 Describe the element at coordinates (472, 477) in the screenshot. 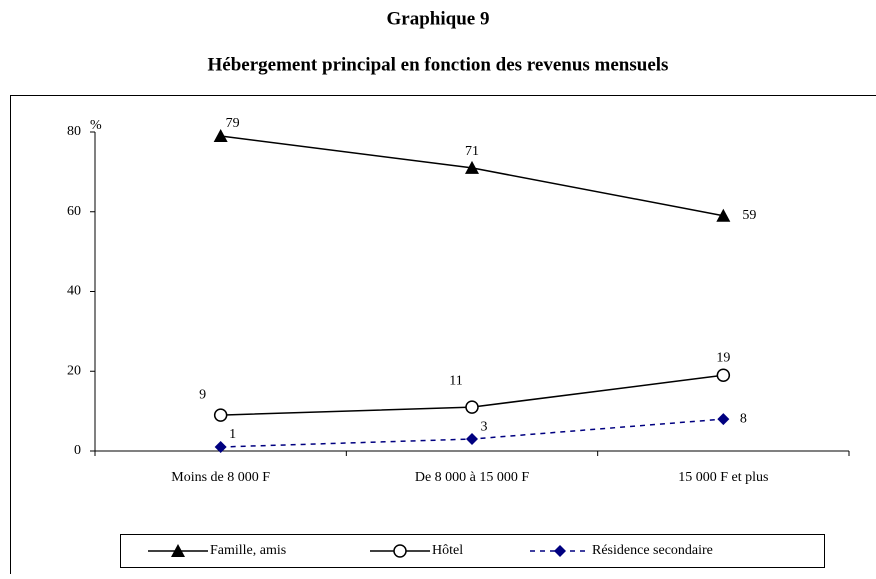

I see `x-tick-label: De 8 000 à 15 000 F` at that location.